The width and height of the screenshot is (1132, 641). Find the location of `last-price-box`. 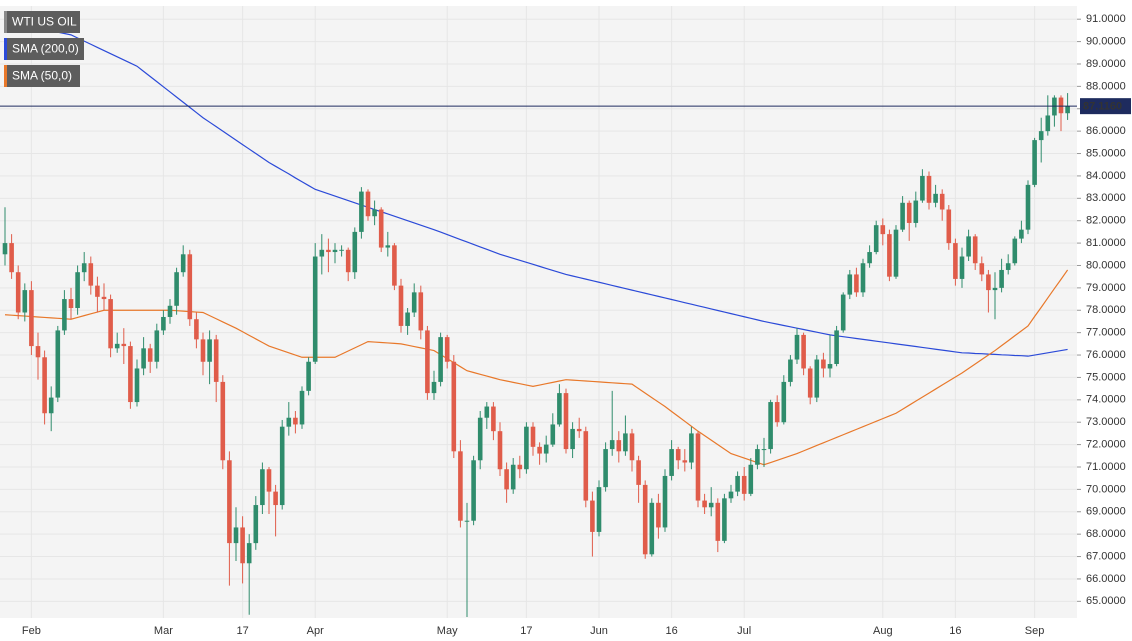

last-price-box is located at coordinates (1105, 106).